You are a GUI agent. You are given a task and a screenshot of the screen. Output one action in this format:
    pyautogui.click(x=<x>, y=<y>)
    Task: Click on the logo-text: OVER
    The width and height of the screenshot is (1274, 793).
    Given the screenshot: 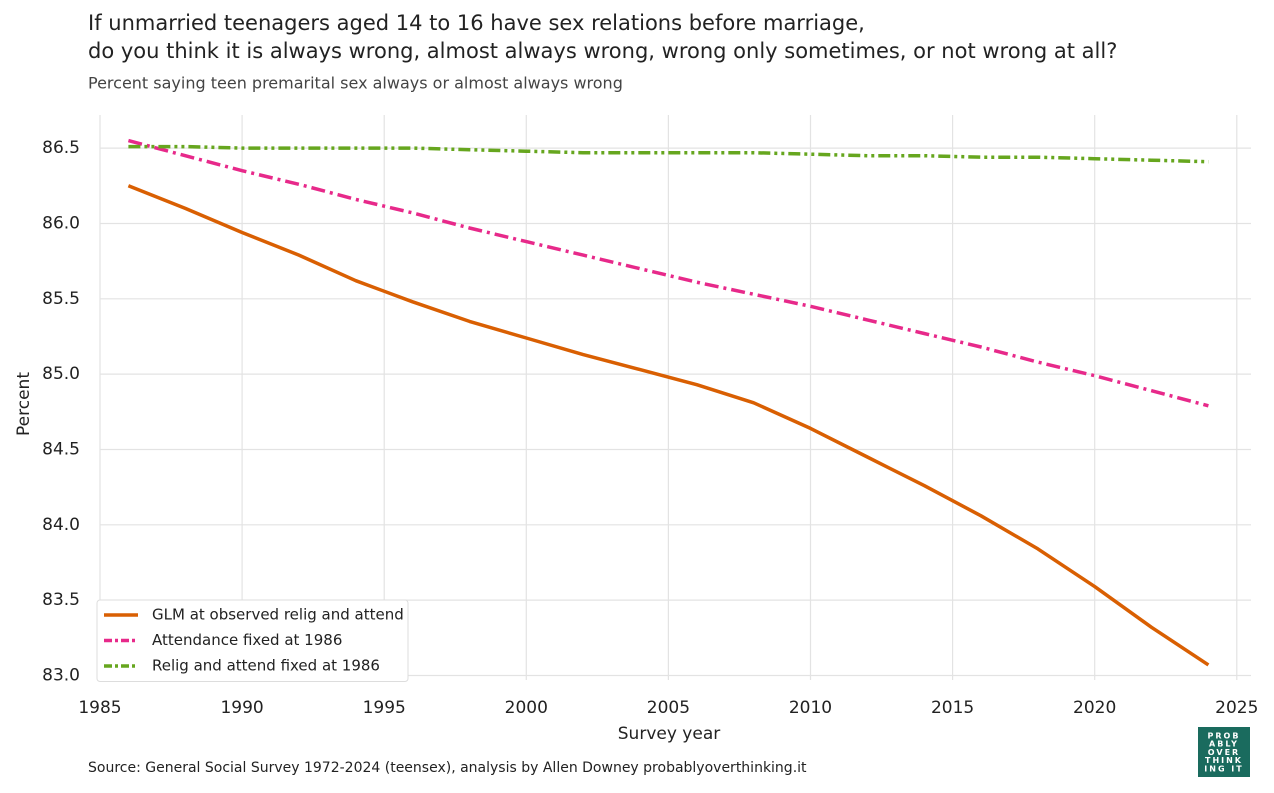 What is the action you would take?
    pyautogui.click(x=1224, y=752)
    